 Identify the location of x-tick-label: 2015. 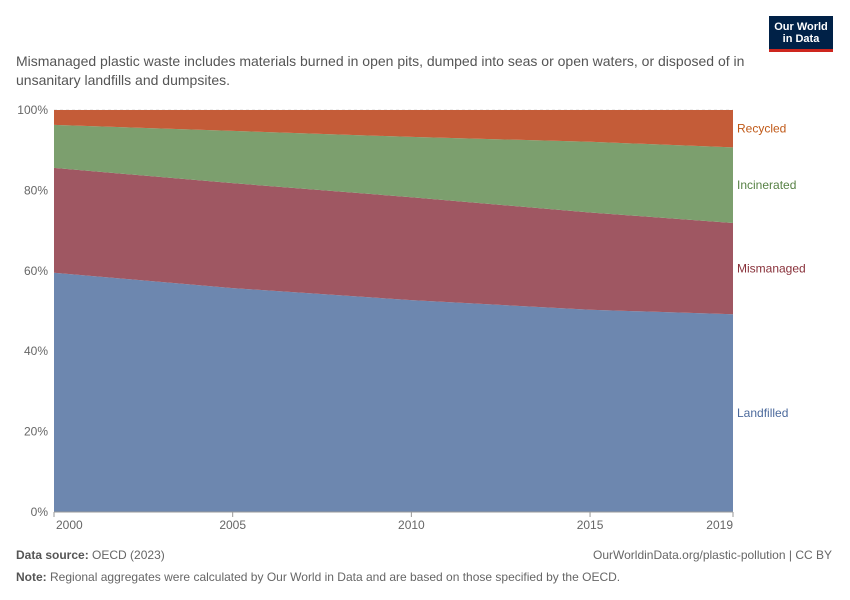
(590, 525).